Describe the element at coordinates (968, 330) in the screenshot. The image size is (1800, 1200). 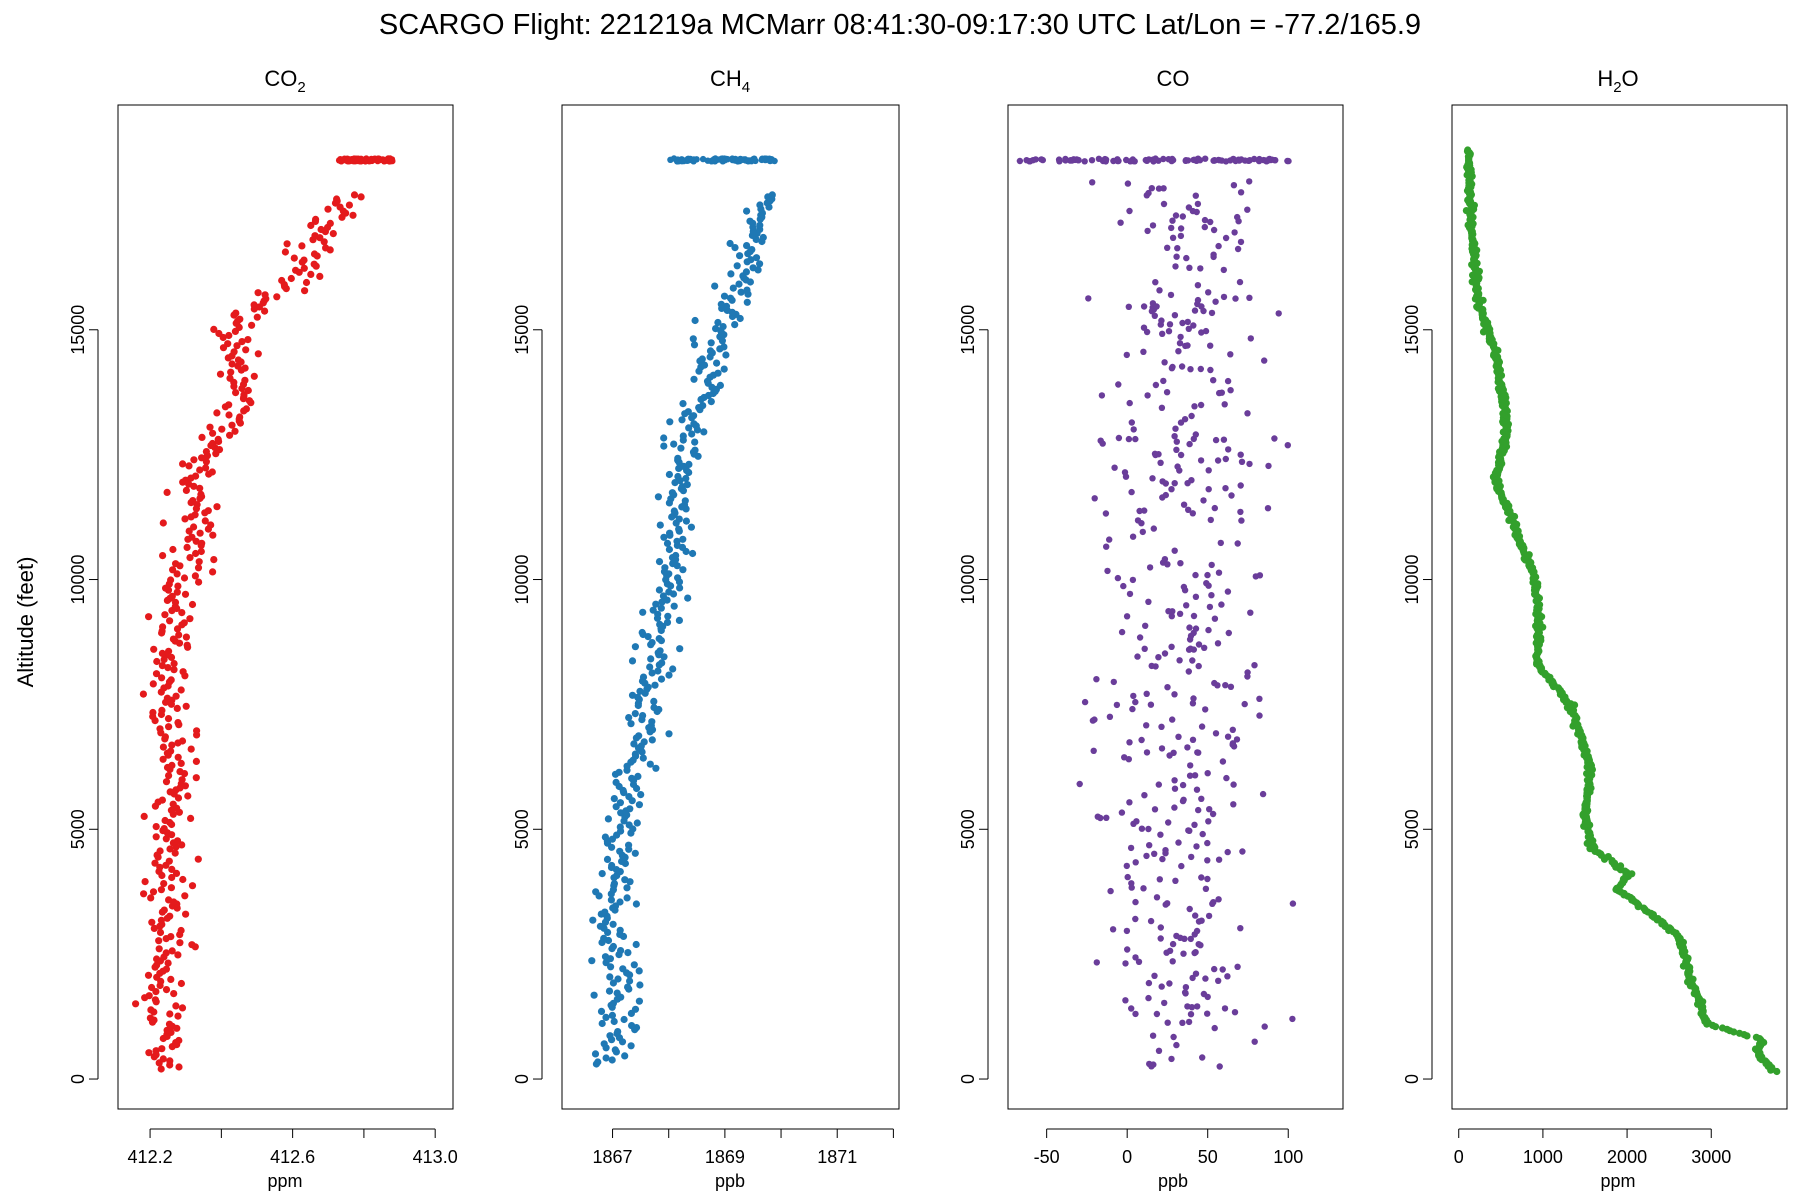
I see `y-tick-label: 15000` at that location.